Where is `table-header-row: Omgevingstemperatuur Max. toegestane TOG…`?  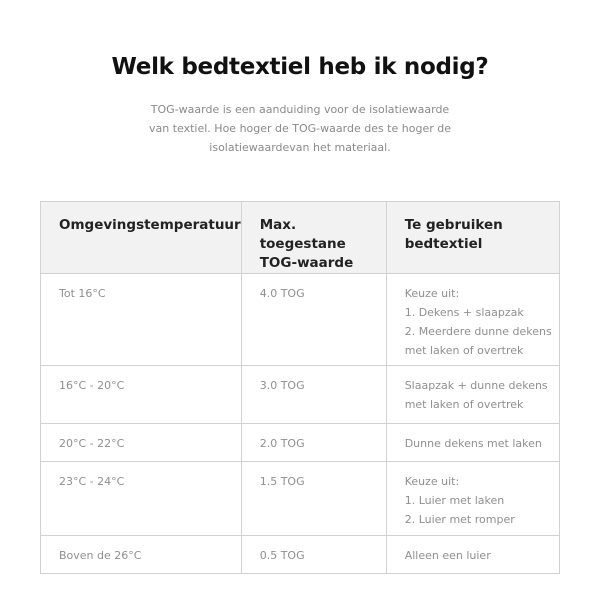
table-header-row: Omgevingstemperatuur Max. toegestane TOG… is located at coordinates (300, 237).